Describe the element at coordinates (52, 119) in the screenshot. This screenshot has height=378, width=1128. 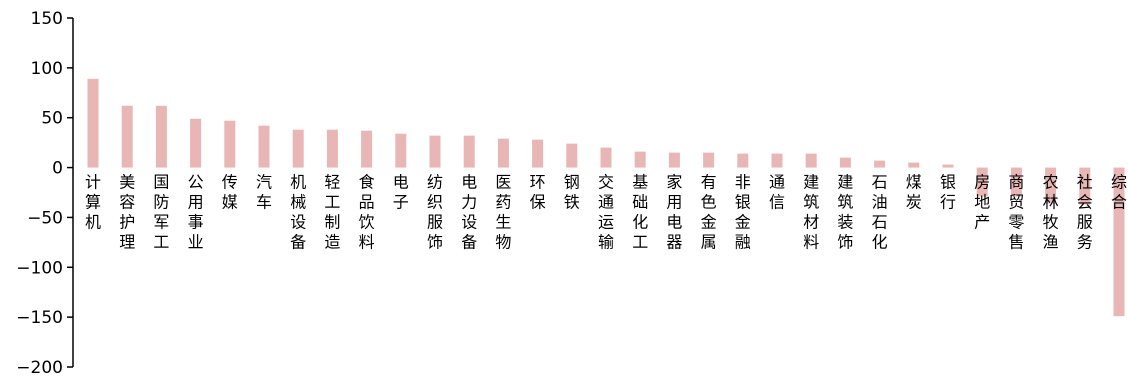
I see `y-tick-label: 50` at that location.